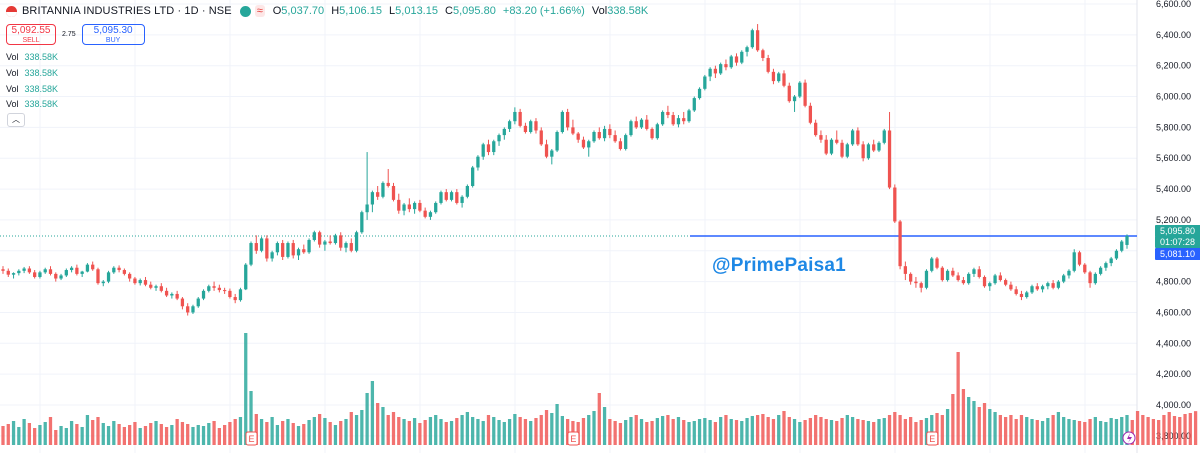 Image resolution: width=1200 pixels, height=453 pixels. What do you see at coordinates (1177, 231) in the screenshot?
I see `close-price-label: 5,095.80` at bounding box center [1177, 231].